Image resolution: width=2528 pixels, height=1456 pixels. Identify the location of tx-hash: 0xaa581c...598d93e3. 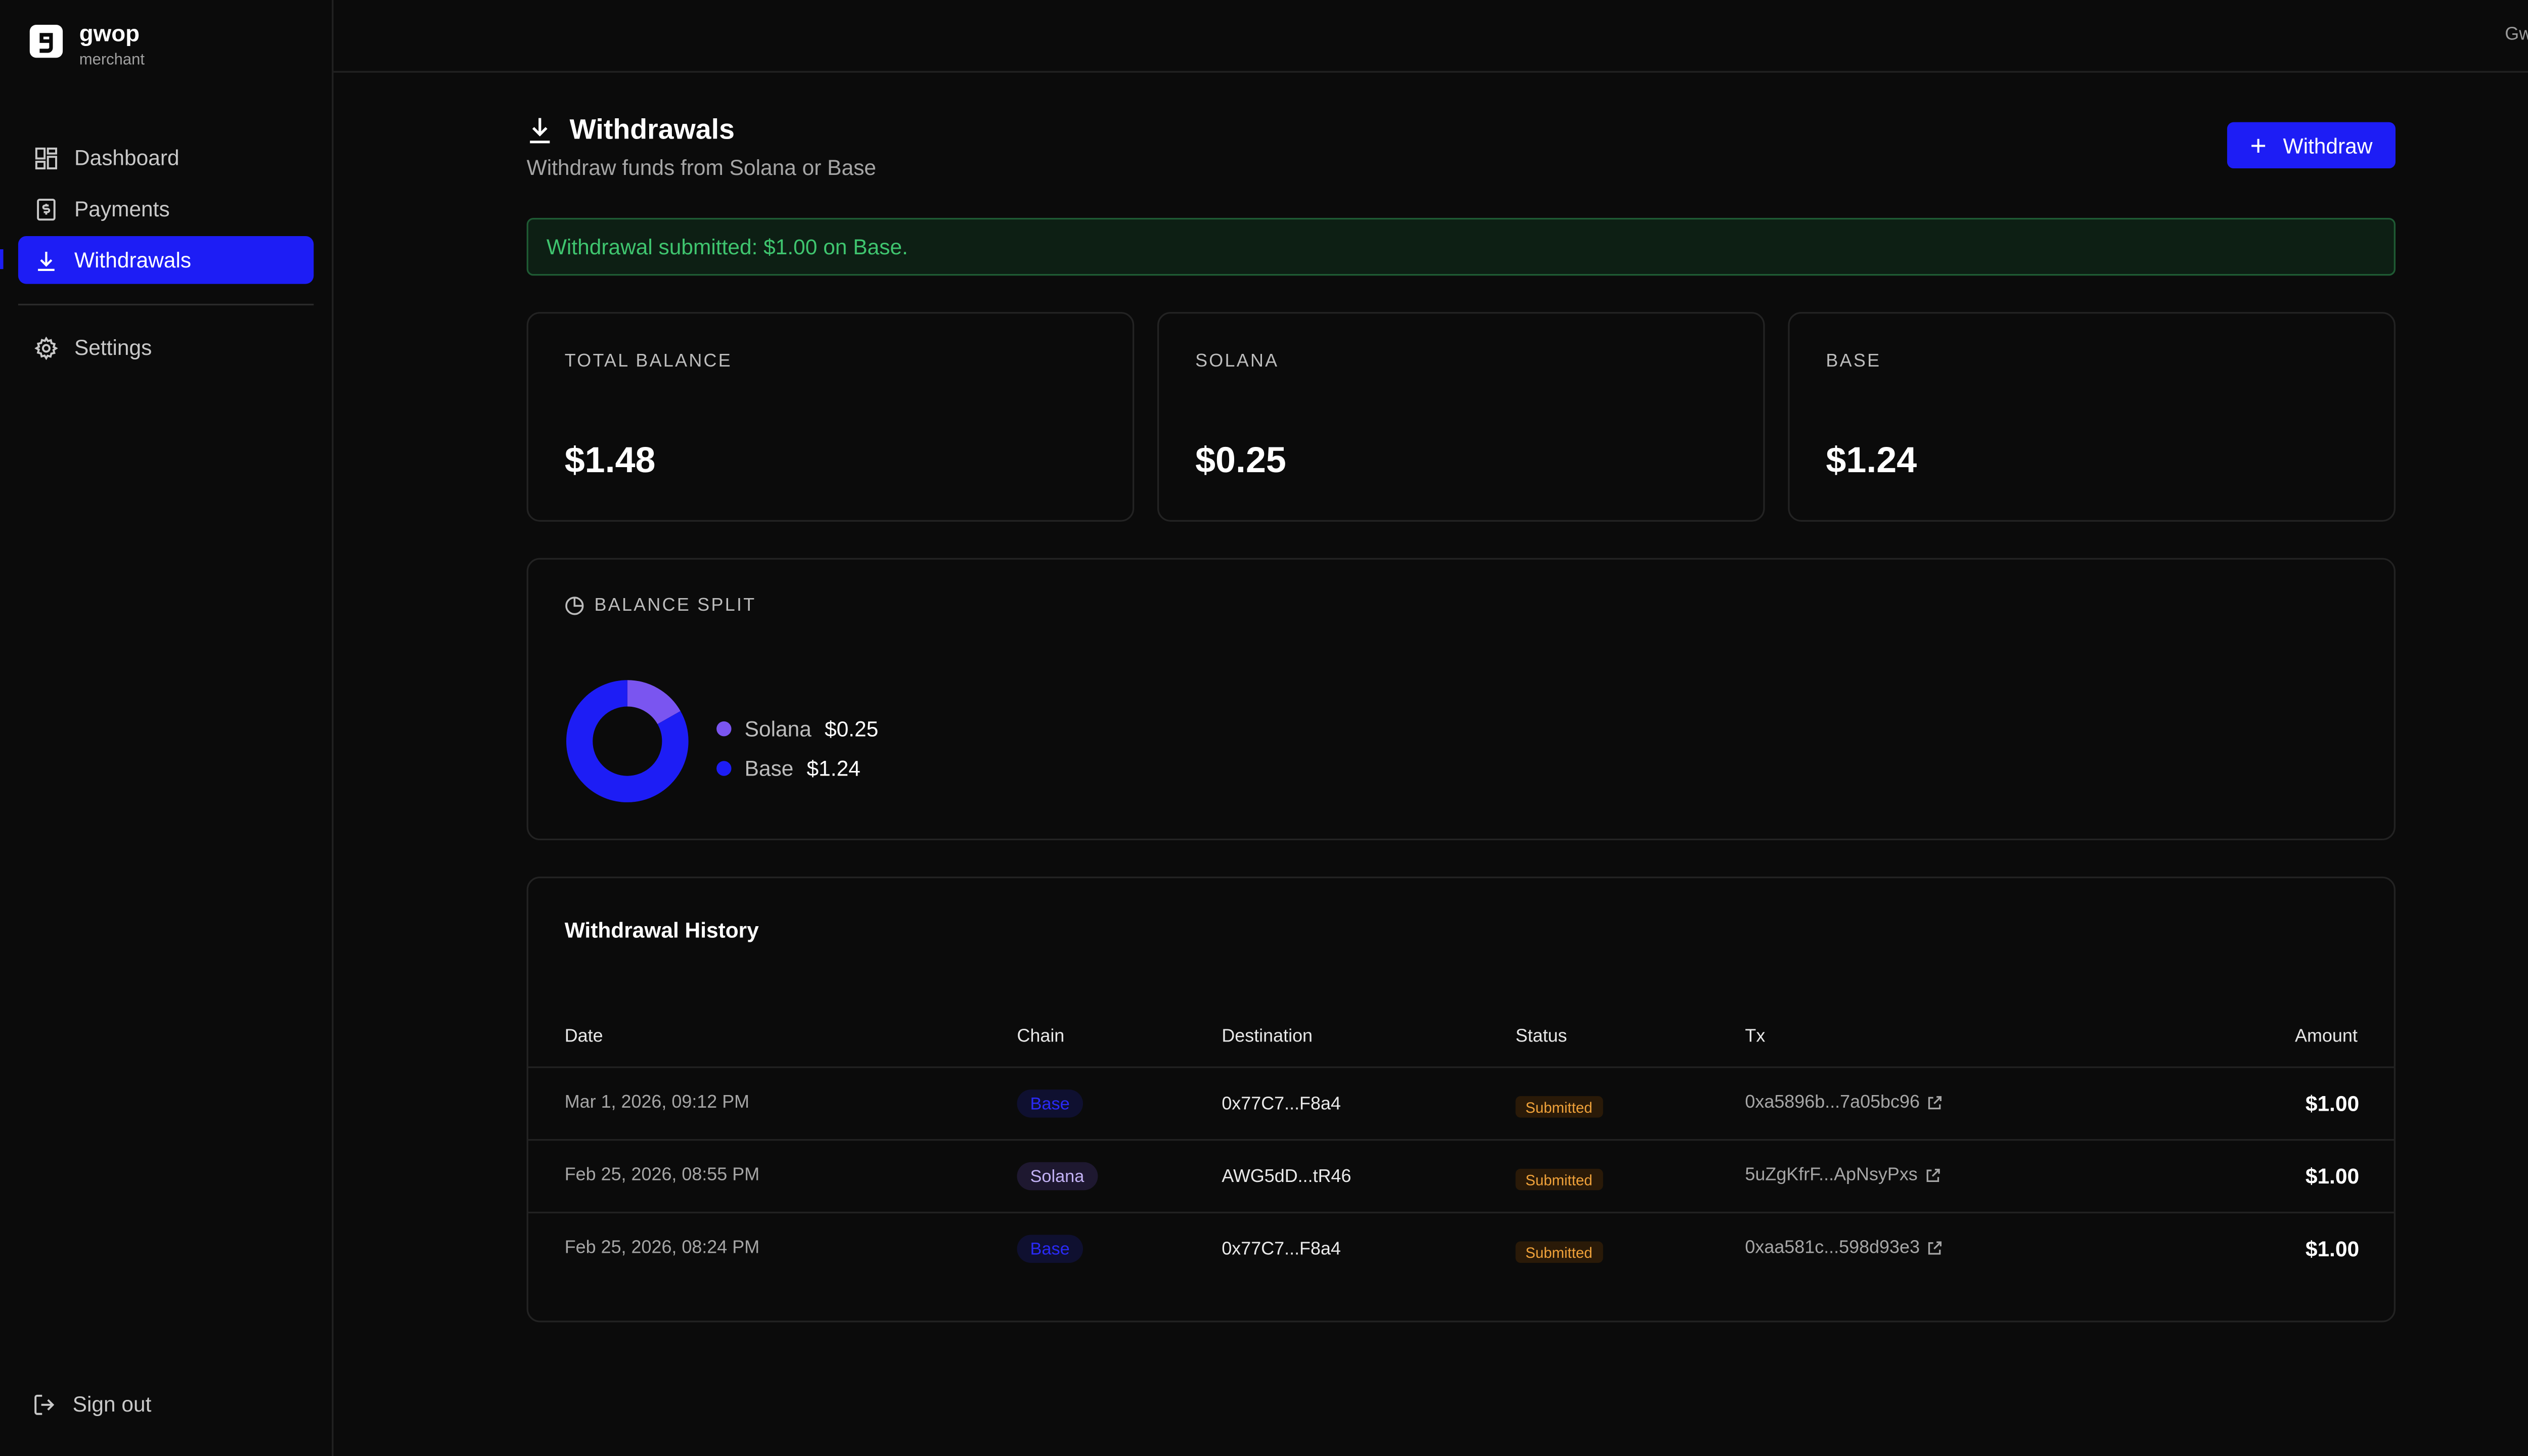
(1833, 1248).